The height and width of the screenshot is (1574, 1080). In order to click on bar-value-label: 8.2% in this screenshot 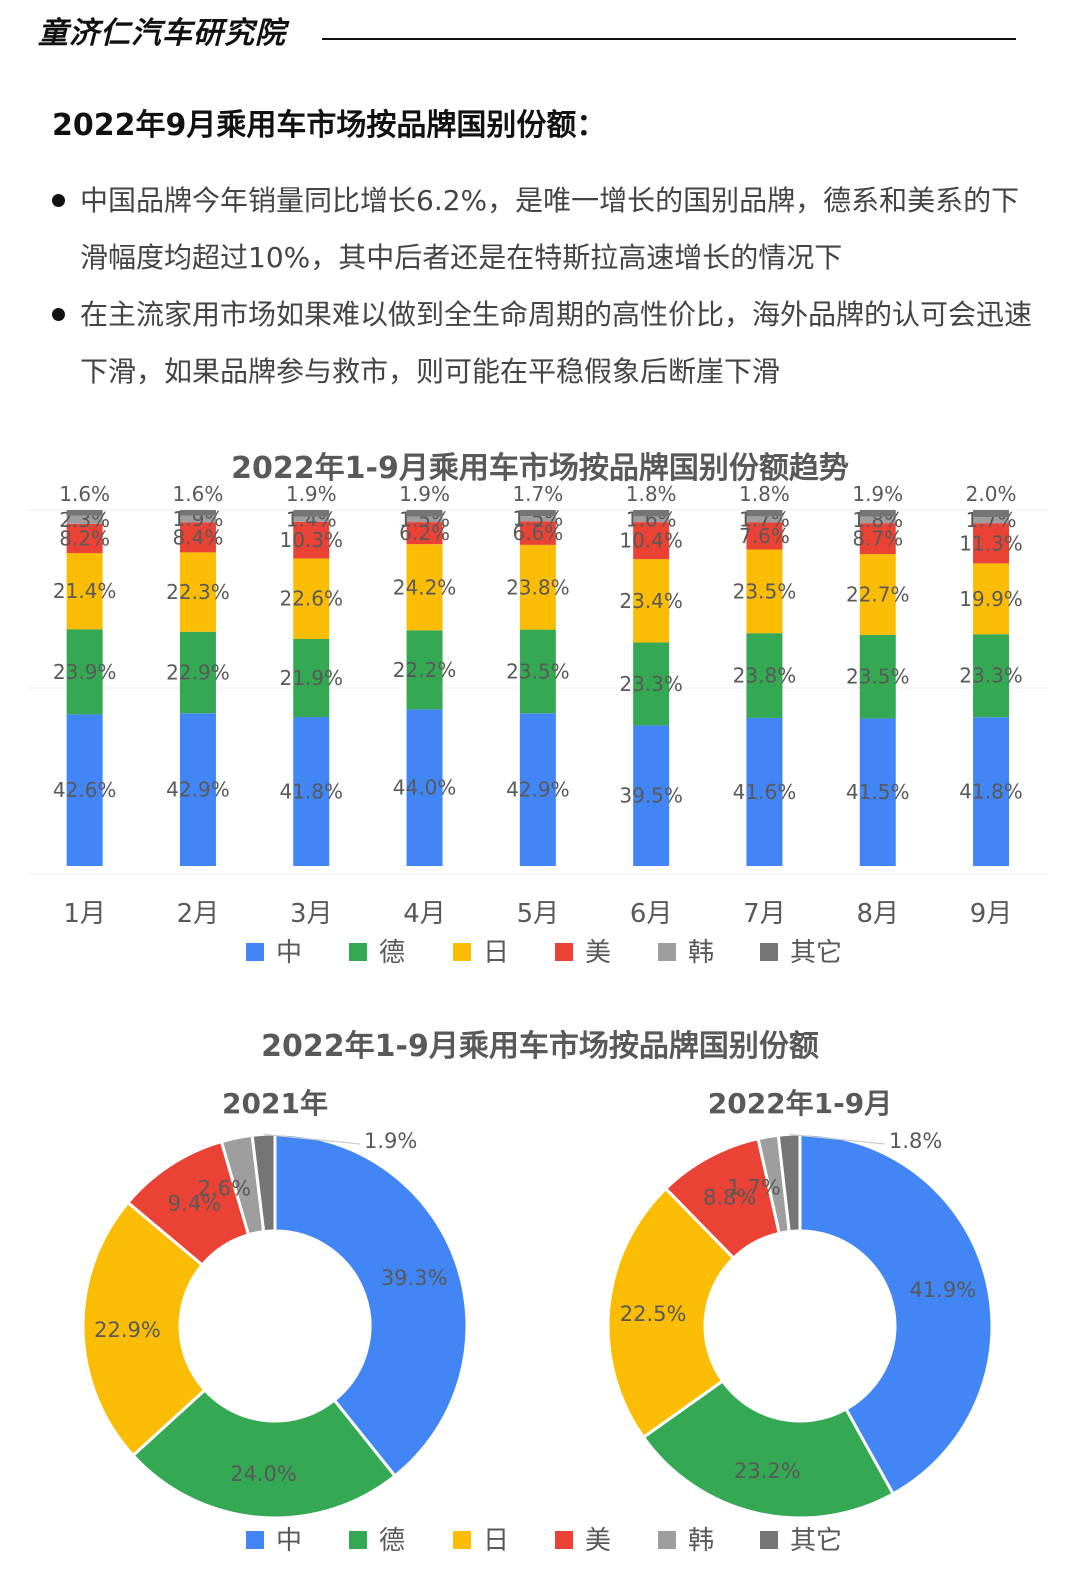, I will do `click(84, 538)`.